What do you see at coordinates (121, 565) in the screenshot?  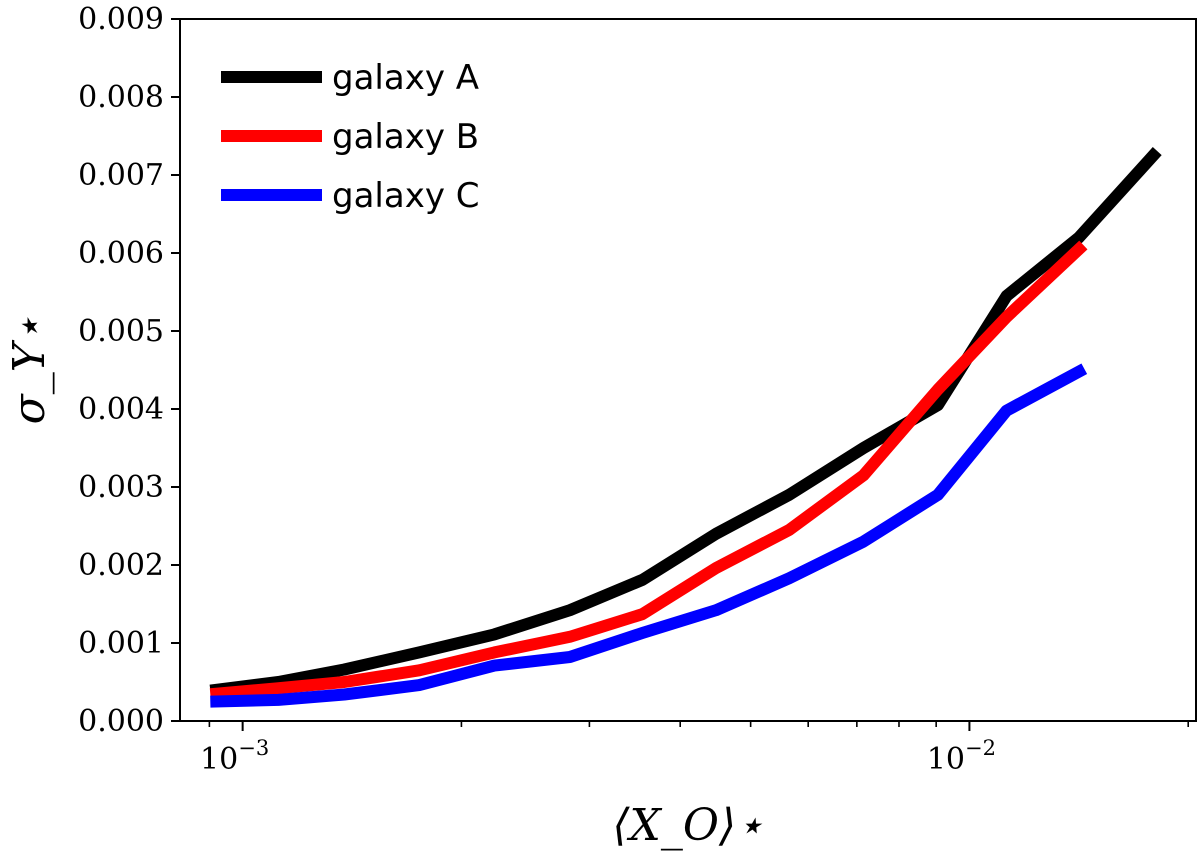 I see `y-tick-label: 0.002` at bounding box center [121, 565].